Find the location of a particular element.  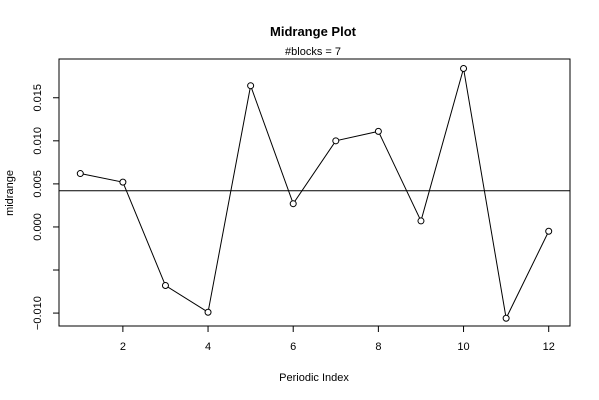

y-axis: −0.010 0.000 0.005 0.010 0.015 is located at coordinates (46, 207).